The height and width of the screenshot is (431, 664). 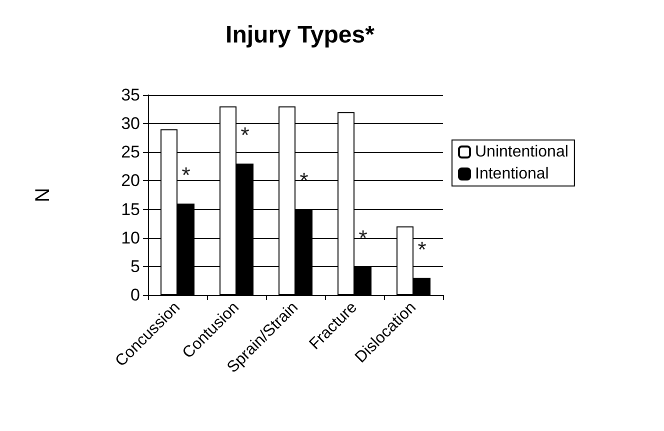 What do you see at coordinates (130, 180) in the screenshot?
I see `y-tick-label: 20` at bounding box center [130, 180].